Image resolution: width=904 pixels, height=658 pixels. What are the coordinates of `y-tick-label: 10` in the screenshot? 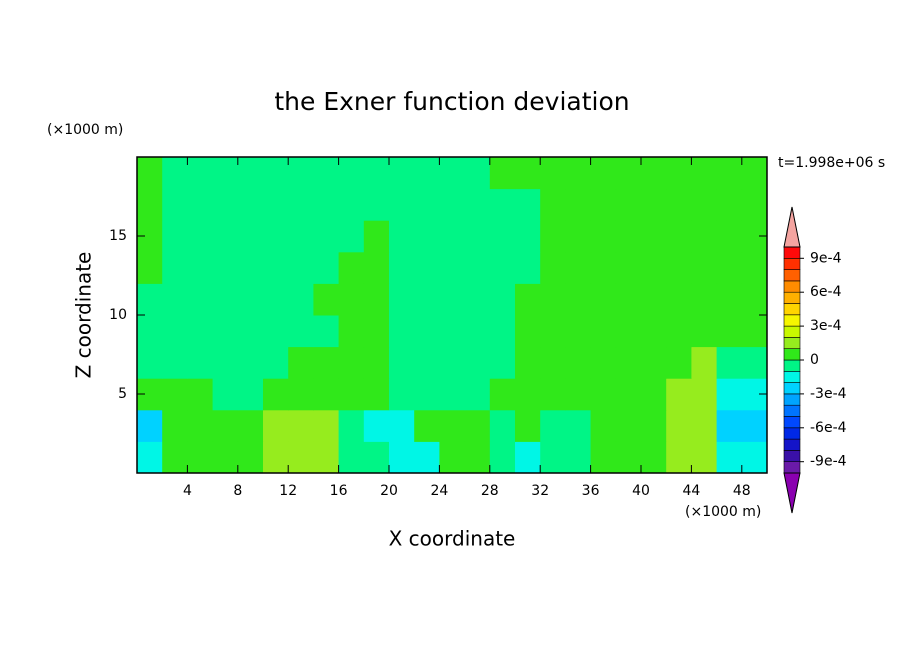 It's located at (118, 315).